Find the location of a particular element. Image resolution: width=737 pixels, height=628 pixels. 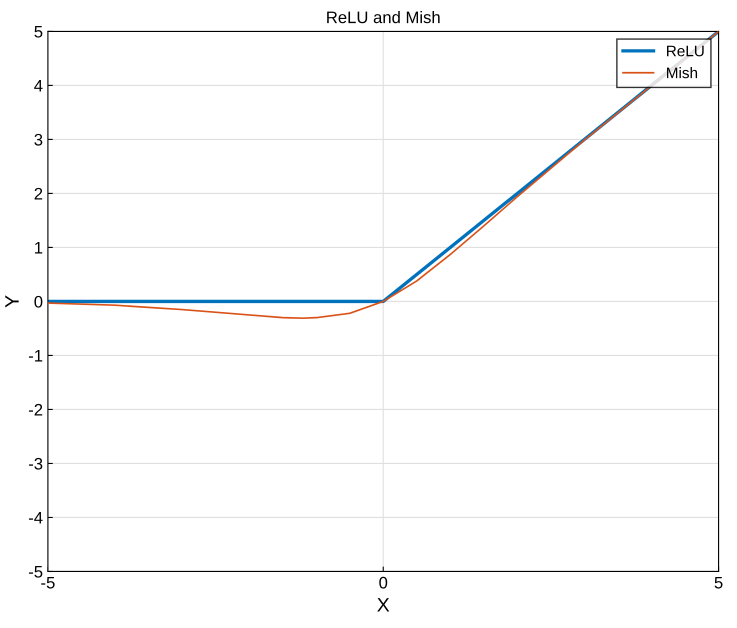

y-tick-label: -3 is located at coordinates (35, 464).